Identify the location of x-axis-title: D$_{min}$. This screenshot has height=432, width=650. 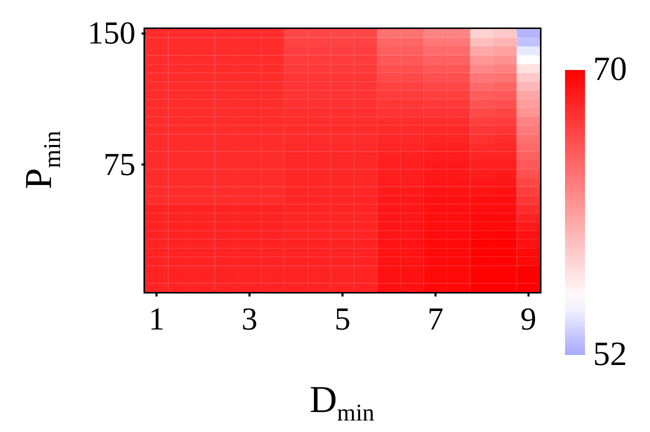
(342, 403).